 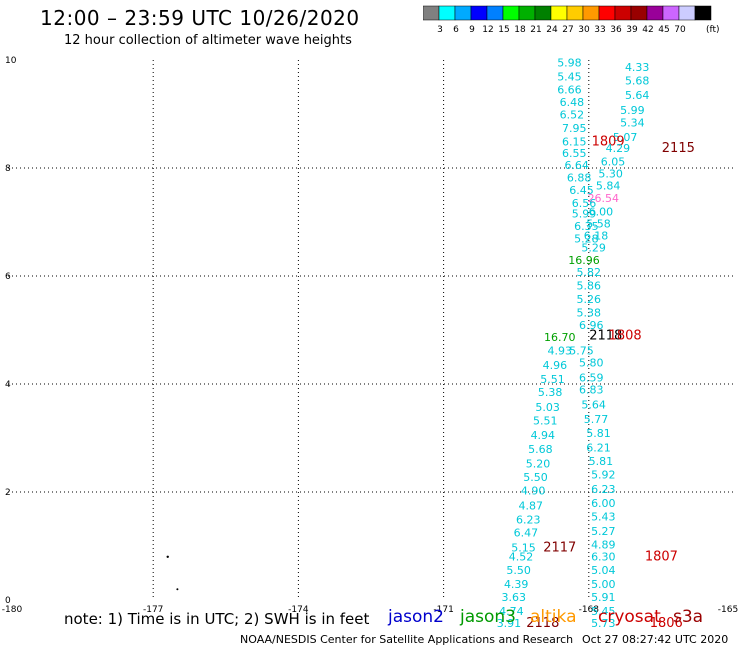 I want to click on swh-label: 5.99, so click(x=632, y=110).